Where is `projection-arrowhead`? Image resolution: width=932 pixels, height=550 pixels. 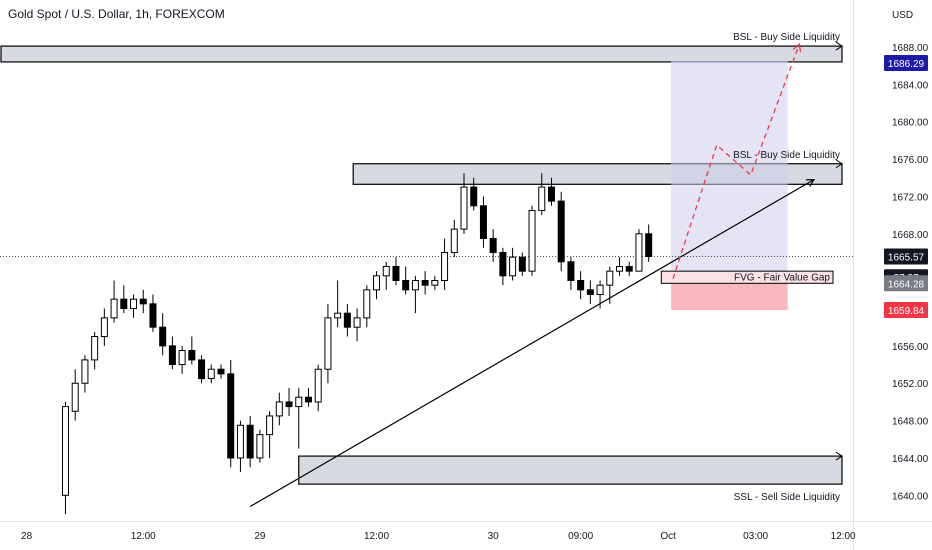
projection-arrowhead is located at coordinates (797, 47).